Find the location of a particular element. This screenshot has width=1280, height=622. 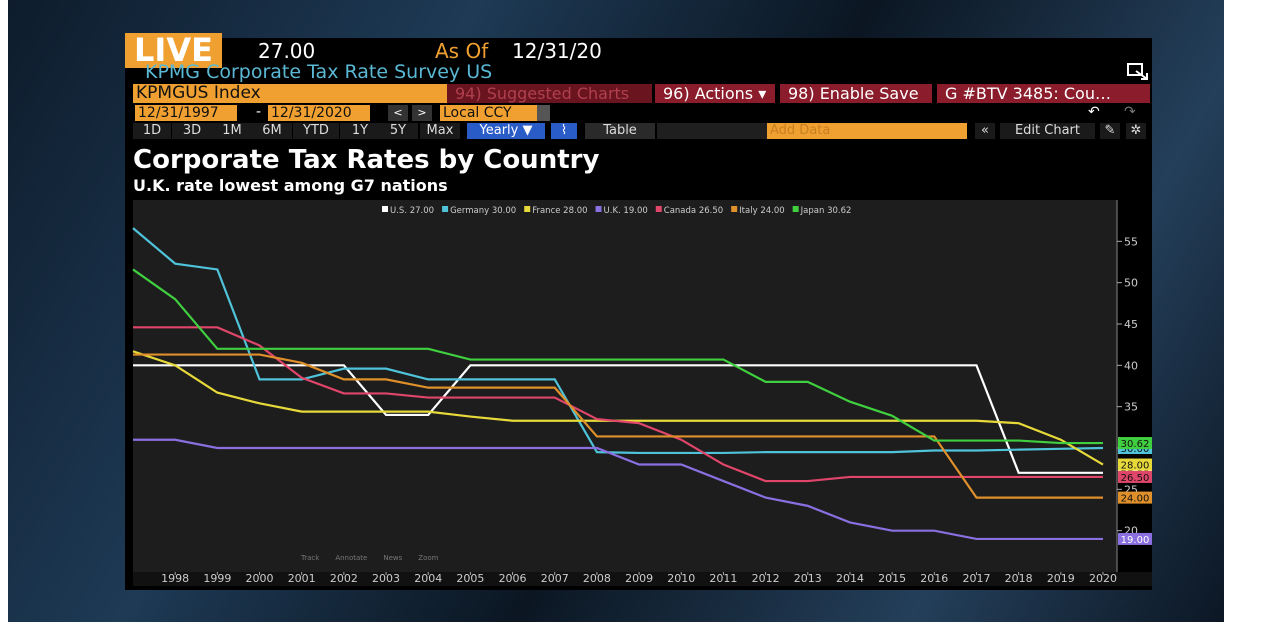

prev-button: < is located at coordinates (398, 113).